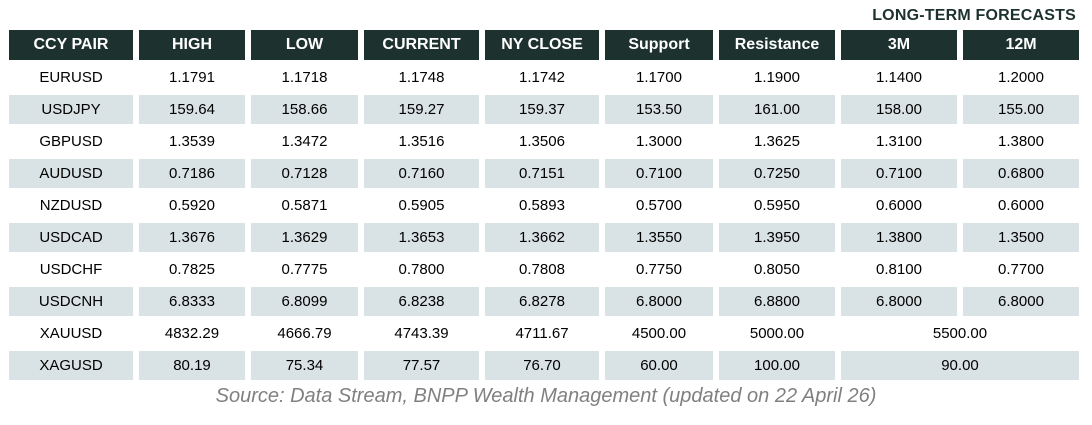 This screenshot has height=425, width=1092. What do you see at coordinates (777, 237) in the screenshot?
I see `cell-resistance: 1.3950` at bounding box center [777, 237].